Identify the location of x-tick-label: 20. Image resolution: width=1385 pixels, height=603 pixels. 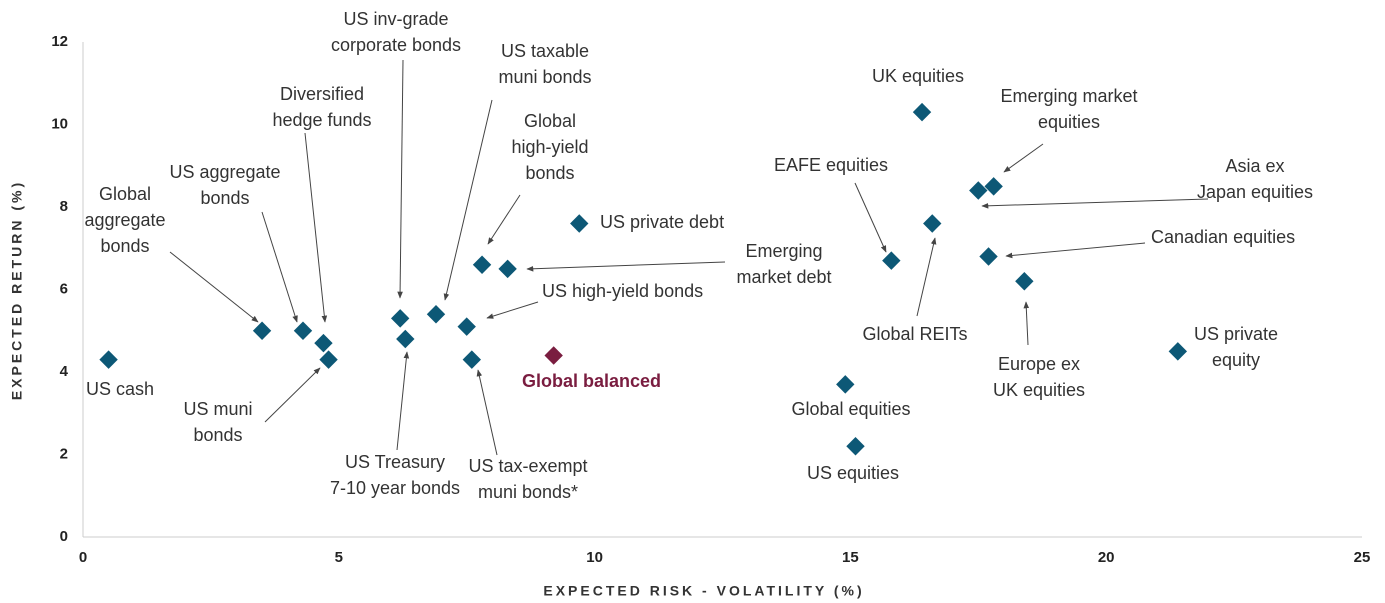
(1106, 557).